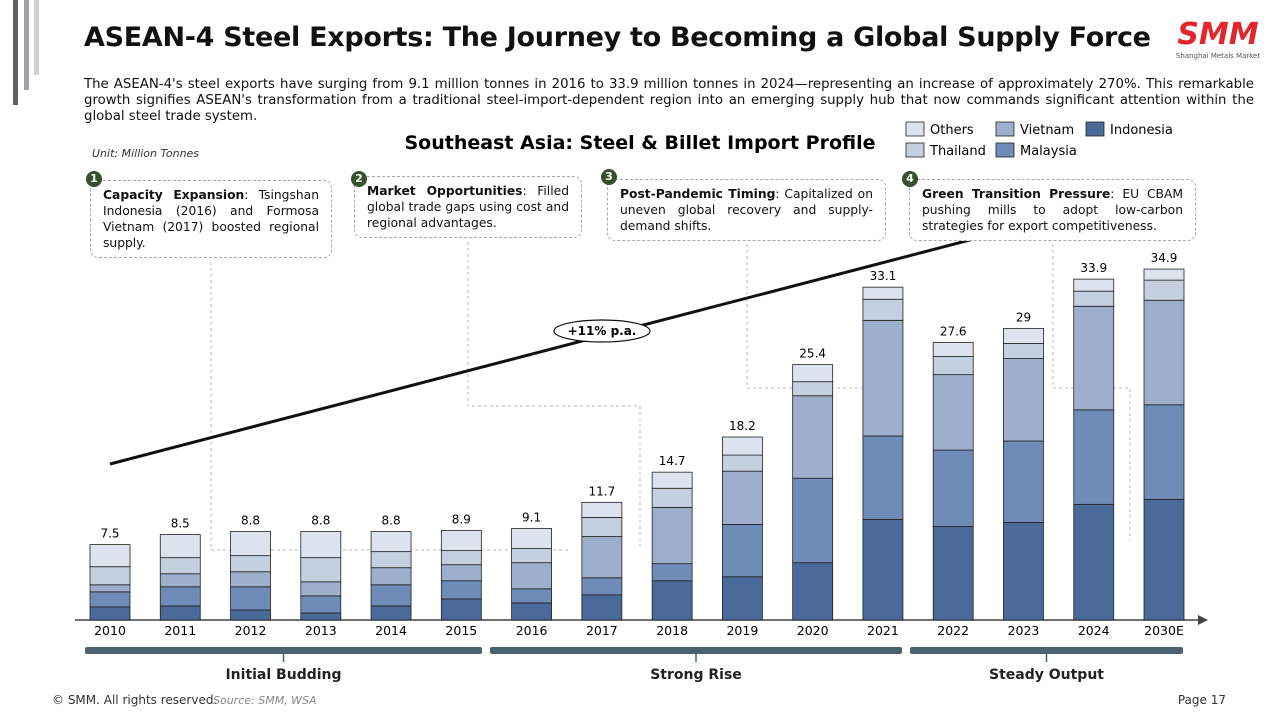 Image resolution: width=1280 pixels, height=720 pixels. What do you see at coordinates (1046, 675) in the screenshot?
I see `phase-label: Steady Output` at bounding box center [1046, 675].